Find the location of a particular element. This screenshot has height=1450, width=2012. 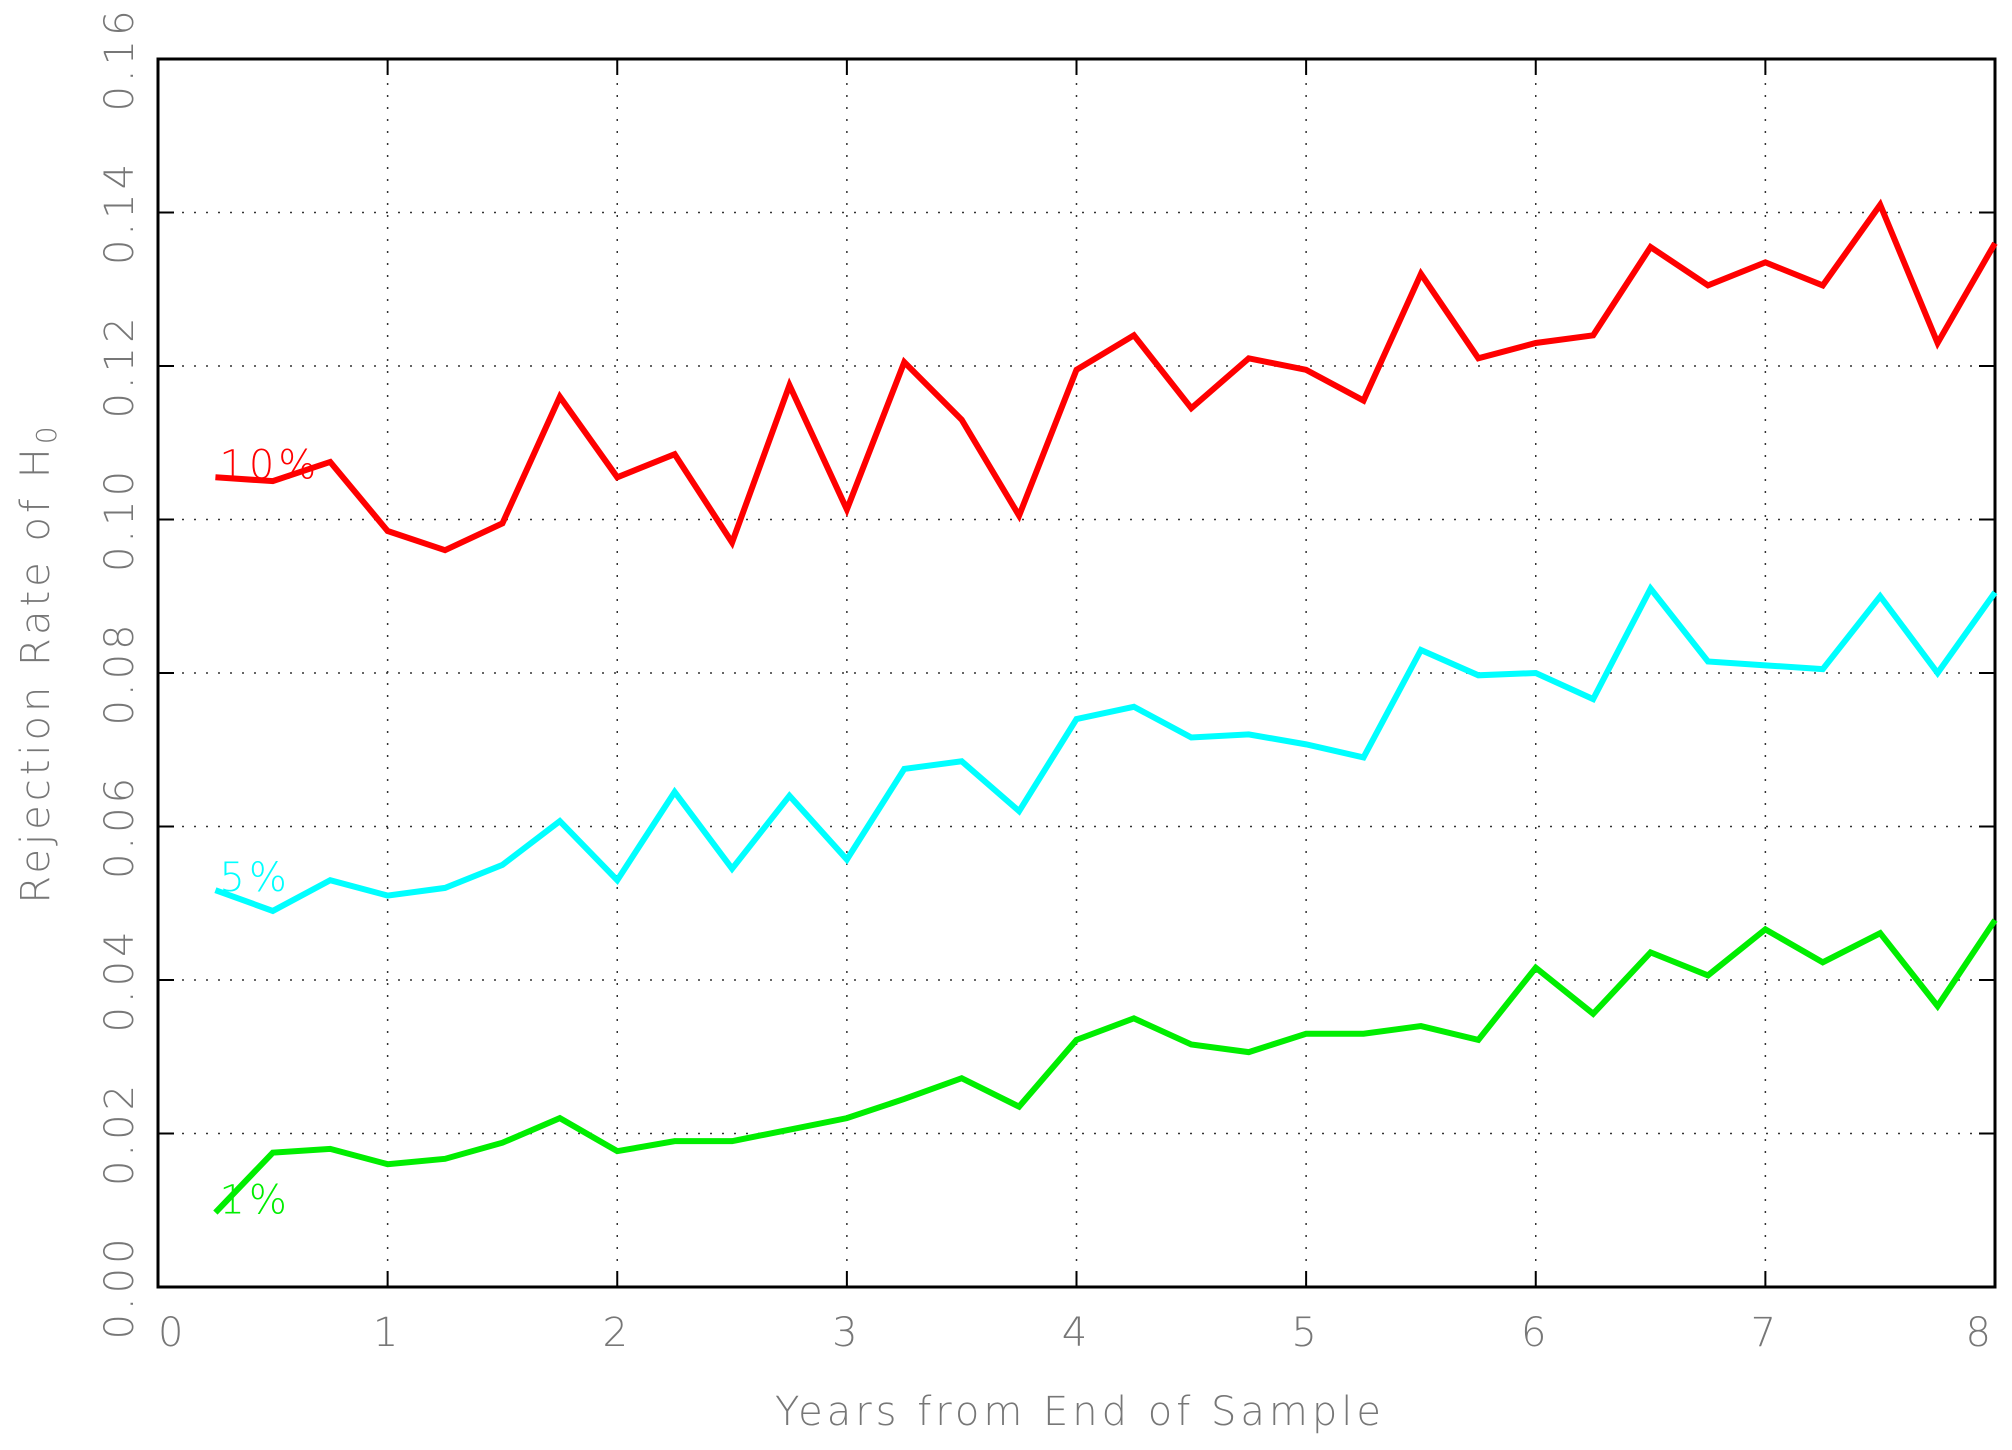

y-tick-label: 0.12 is located at coordinates (120, 365).